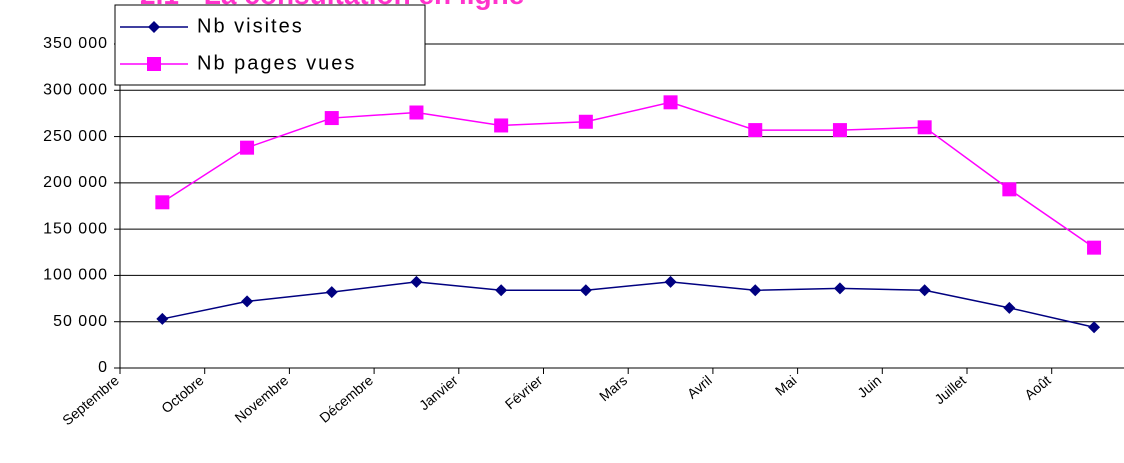 Image resolution: width=1124 pixels, height=463 pixels. Describe the element at coordinates (346, 399) in the screenshot. I see `x-tick-label: Décembre` at that location.